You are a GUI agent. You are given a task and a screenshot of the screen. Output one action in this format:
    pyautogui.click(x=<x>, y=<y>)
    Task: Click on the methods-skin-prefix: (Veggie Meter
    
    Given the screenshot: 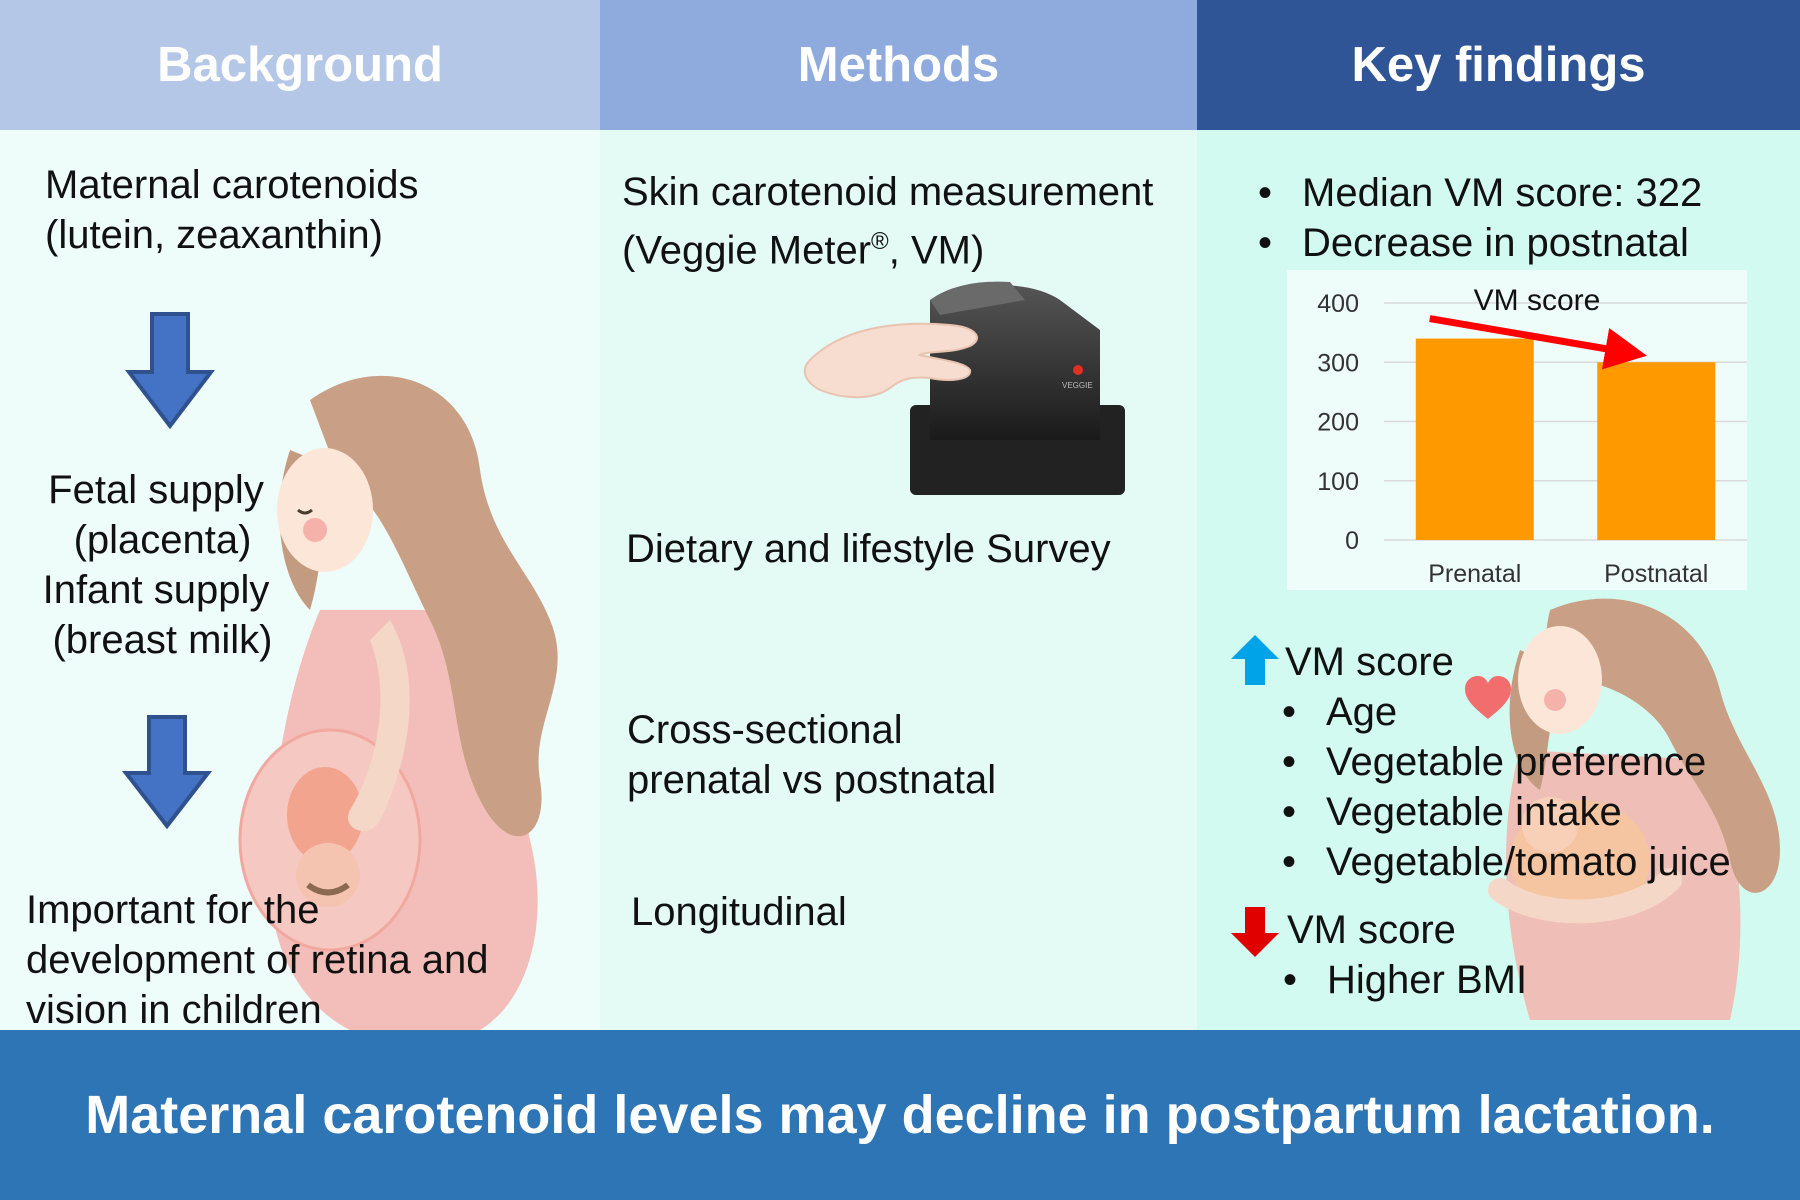 What is the action you would take?
    pyautogui.click(x=747, y=250)
    